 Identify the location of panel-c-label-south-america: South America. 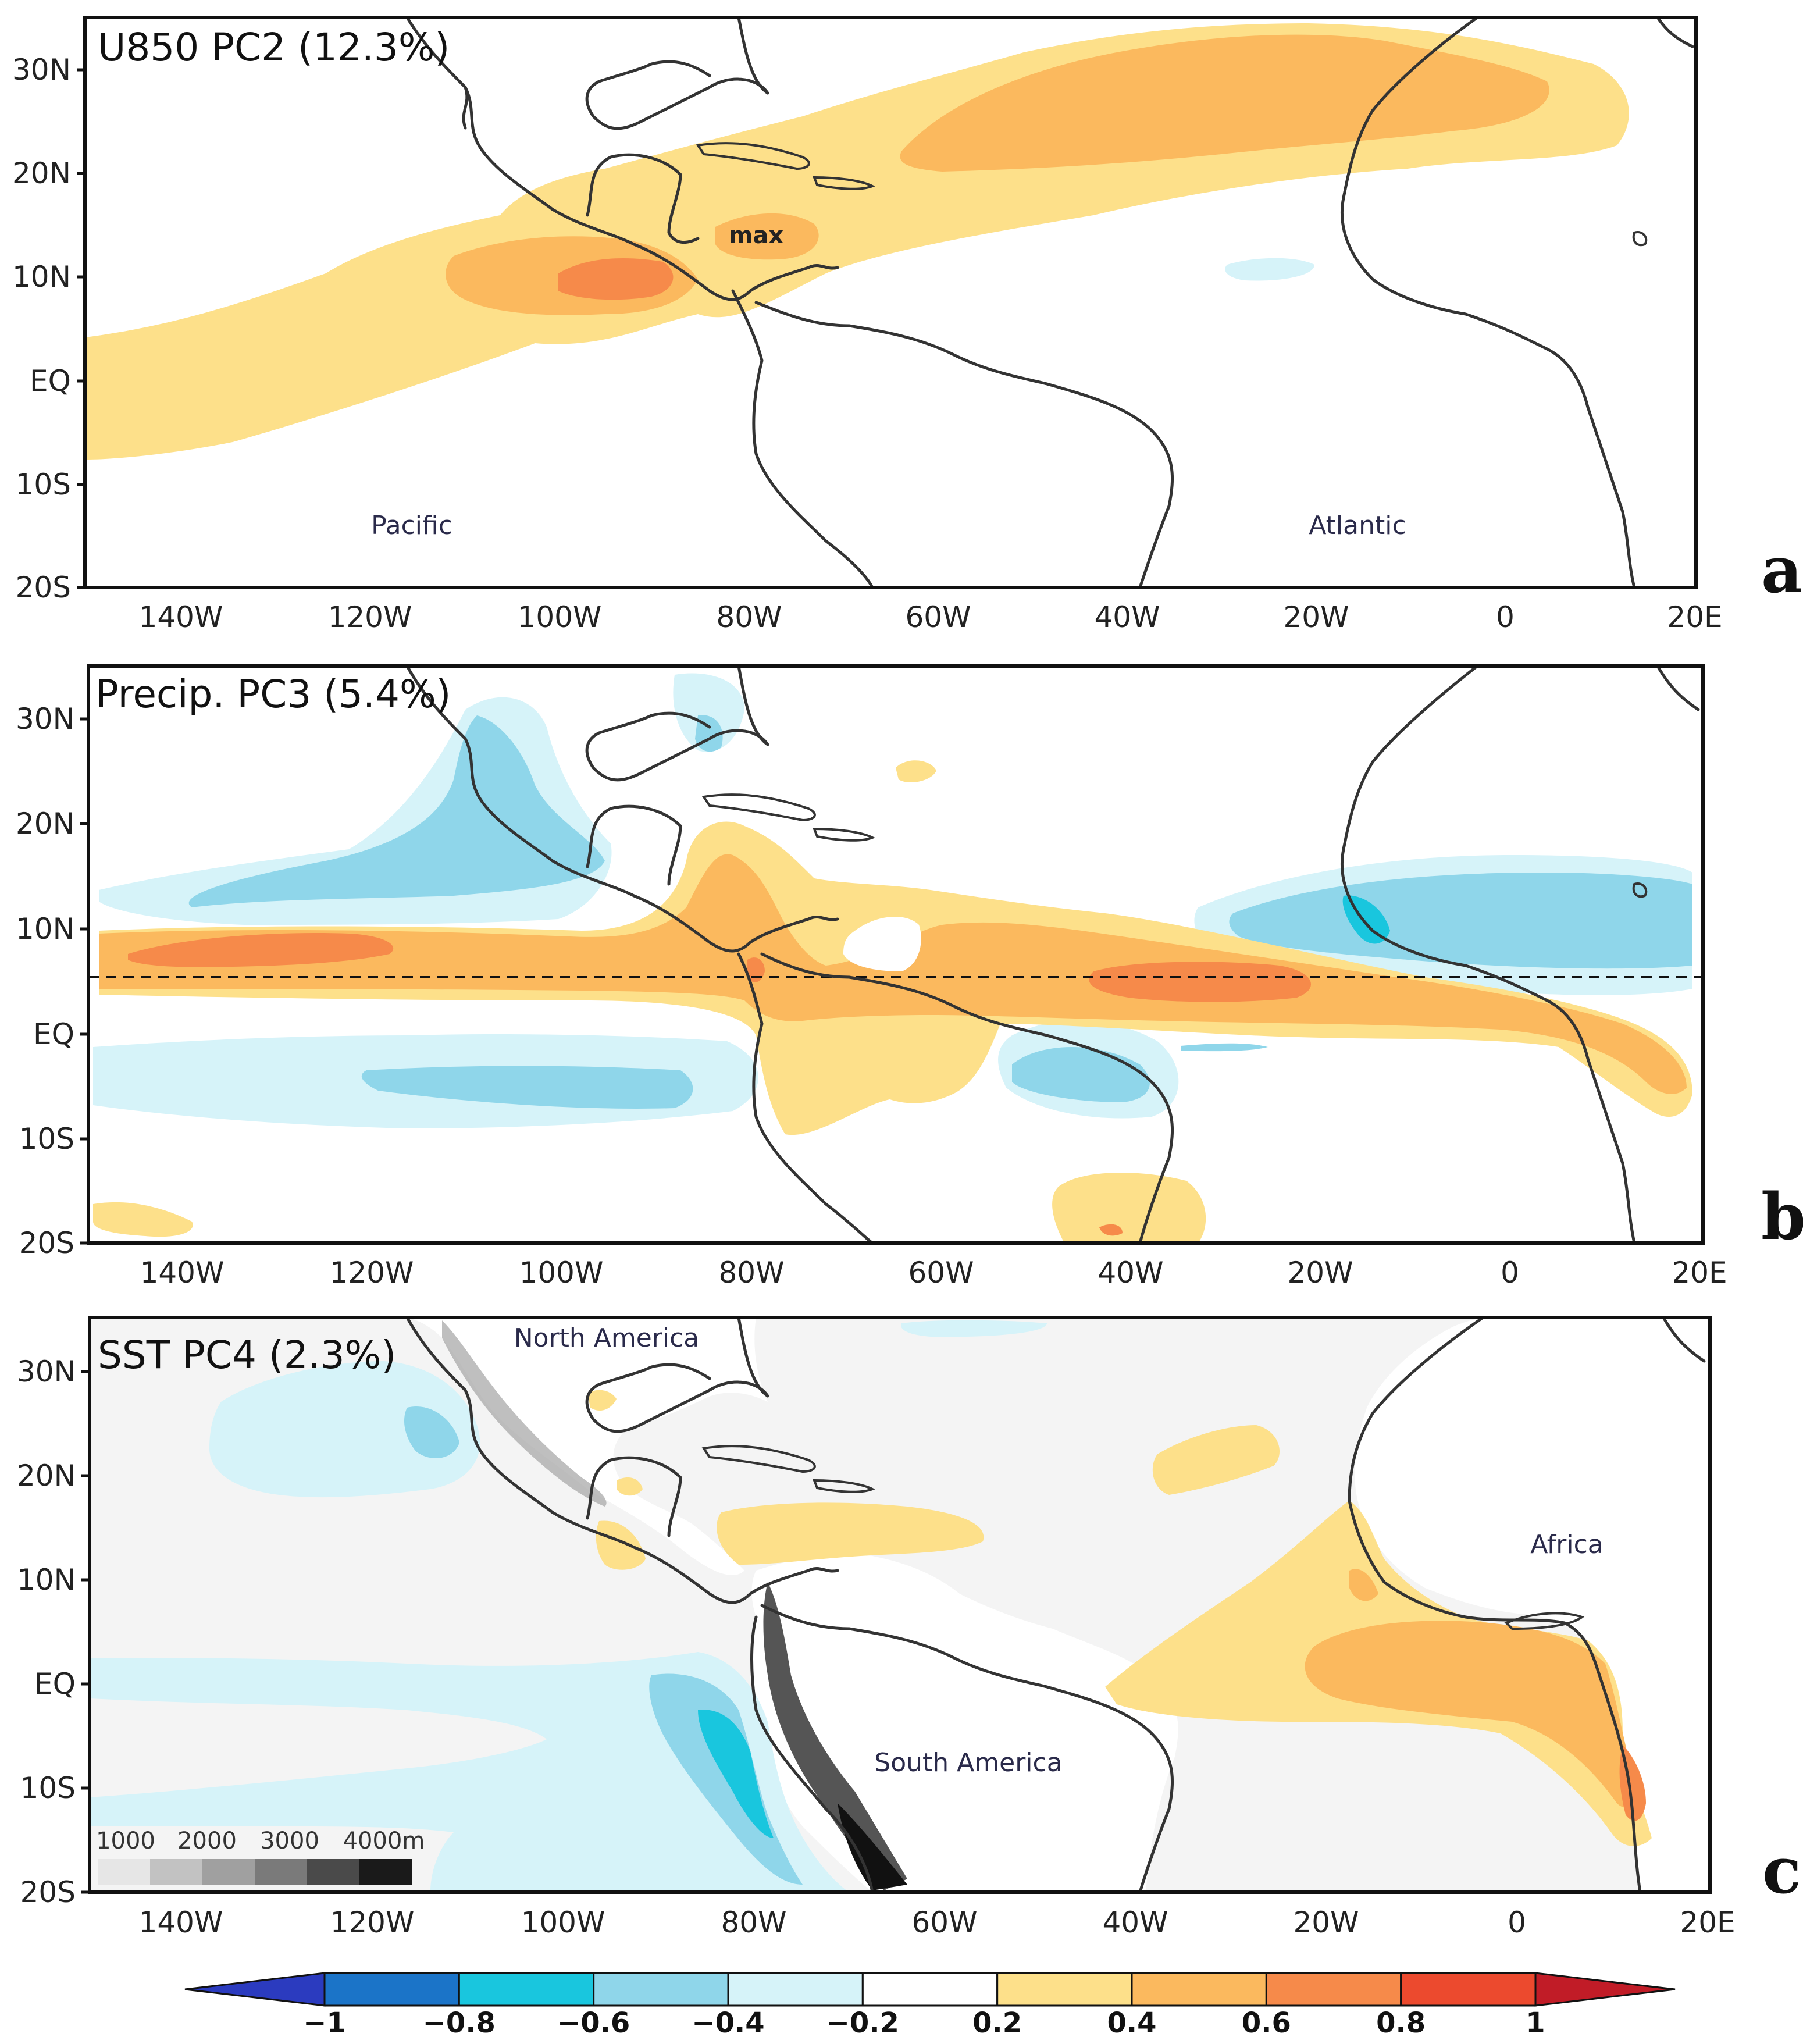
(968, 1763).